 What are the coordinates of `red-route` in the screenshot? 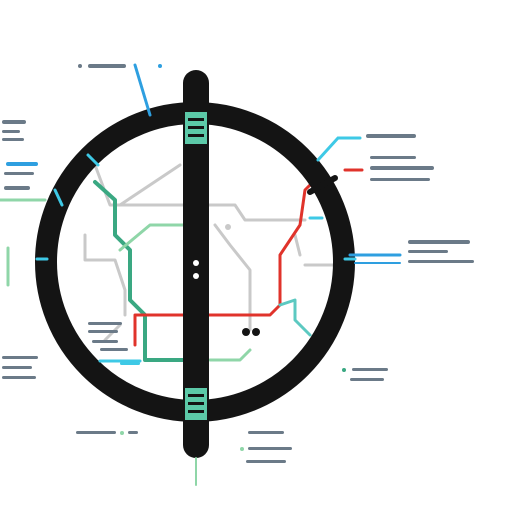 It's located at (222, 265).